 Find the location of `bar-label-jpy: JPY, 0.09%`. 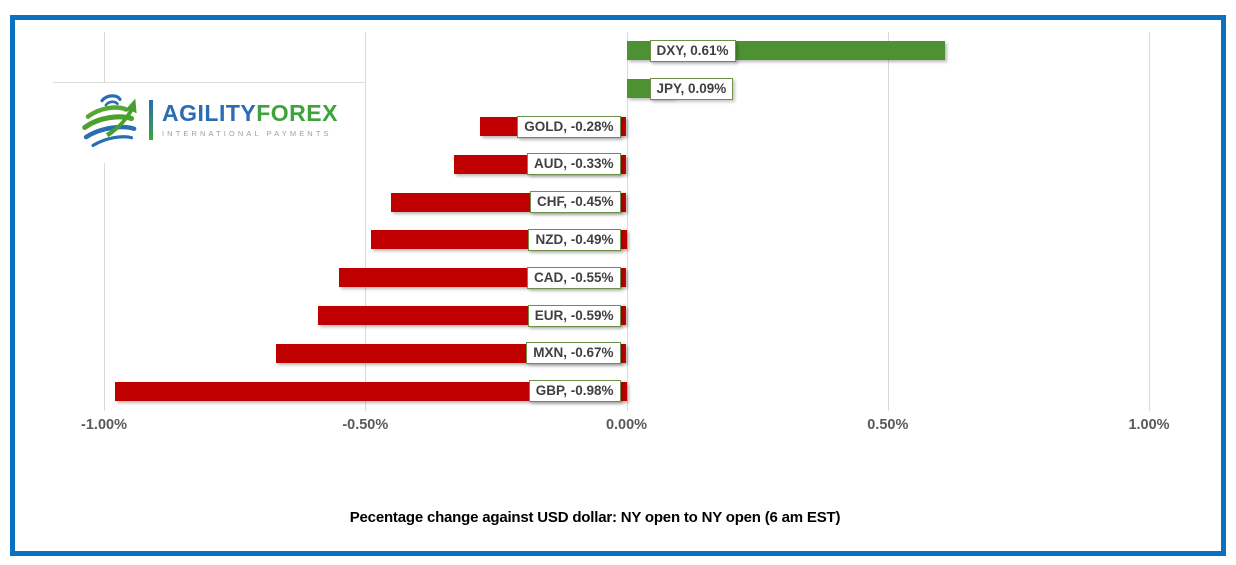

bar-label-jpy: JPY, 0.09% is located at coordinates (691, 88).